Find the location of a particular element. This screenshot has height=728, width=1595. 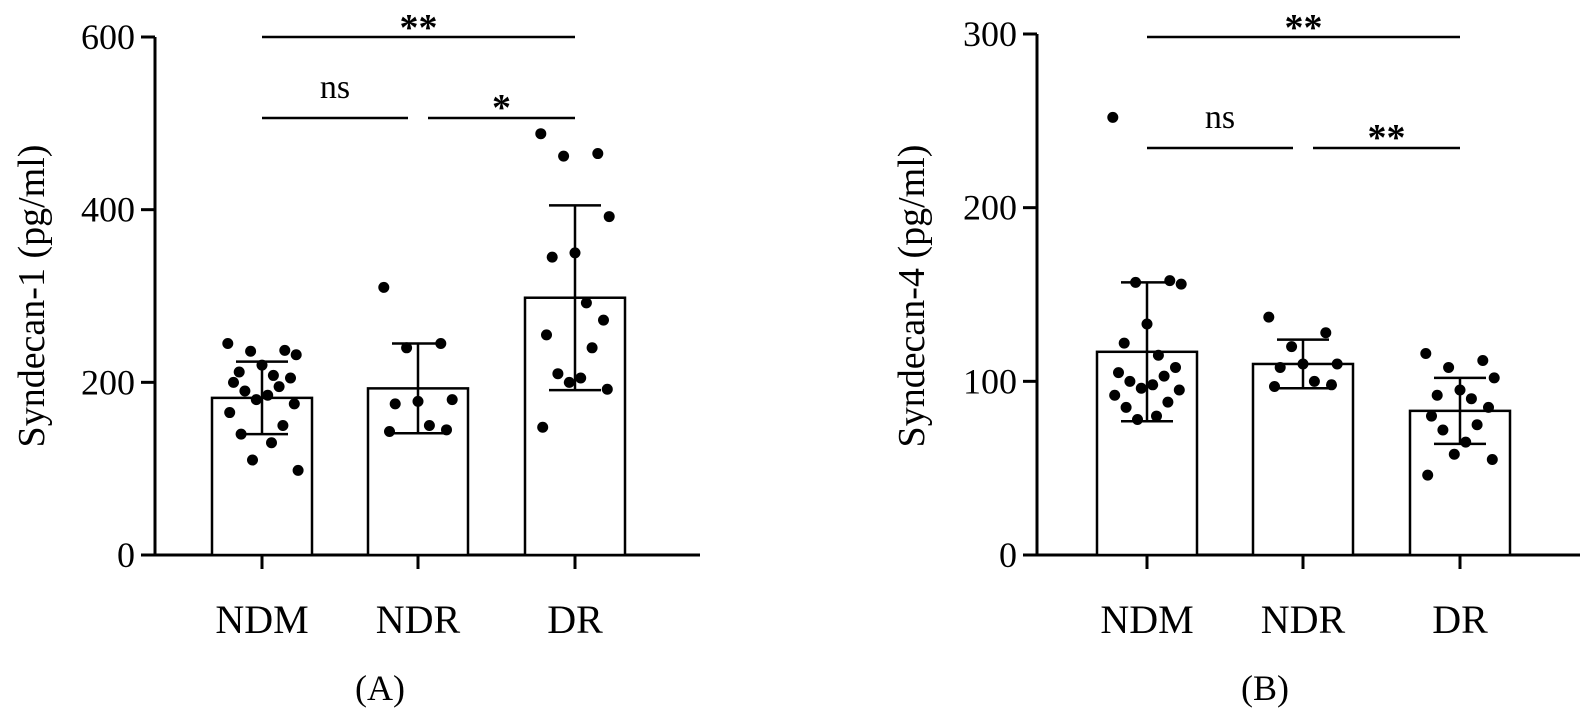

y-tick-label: 400 is located at coordinates (108, 210).